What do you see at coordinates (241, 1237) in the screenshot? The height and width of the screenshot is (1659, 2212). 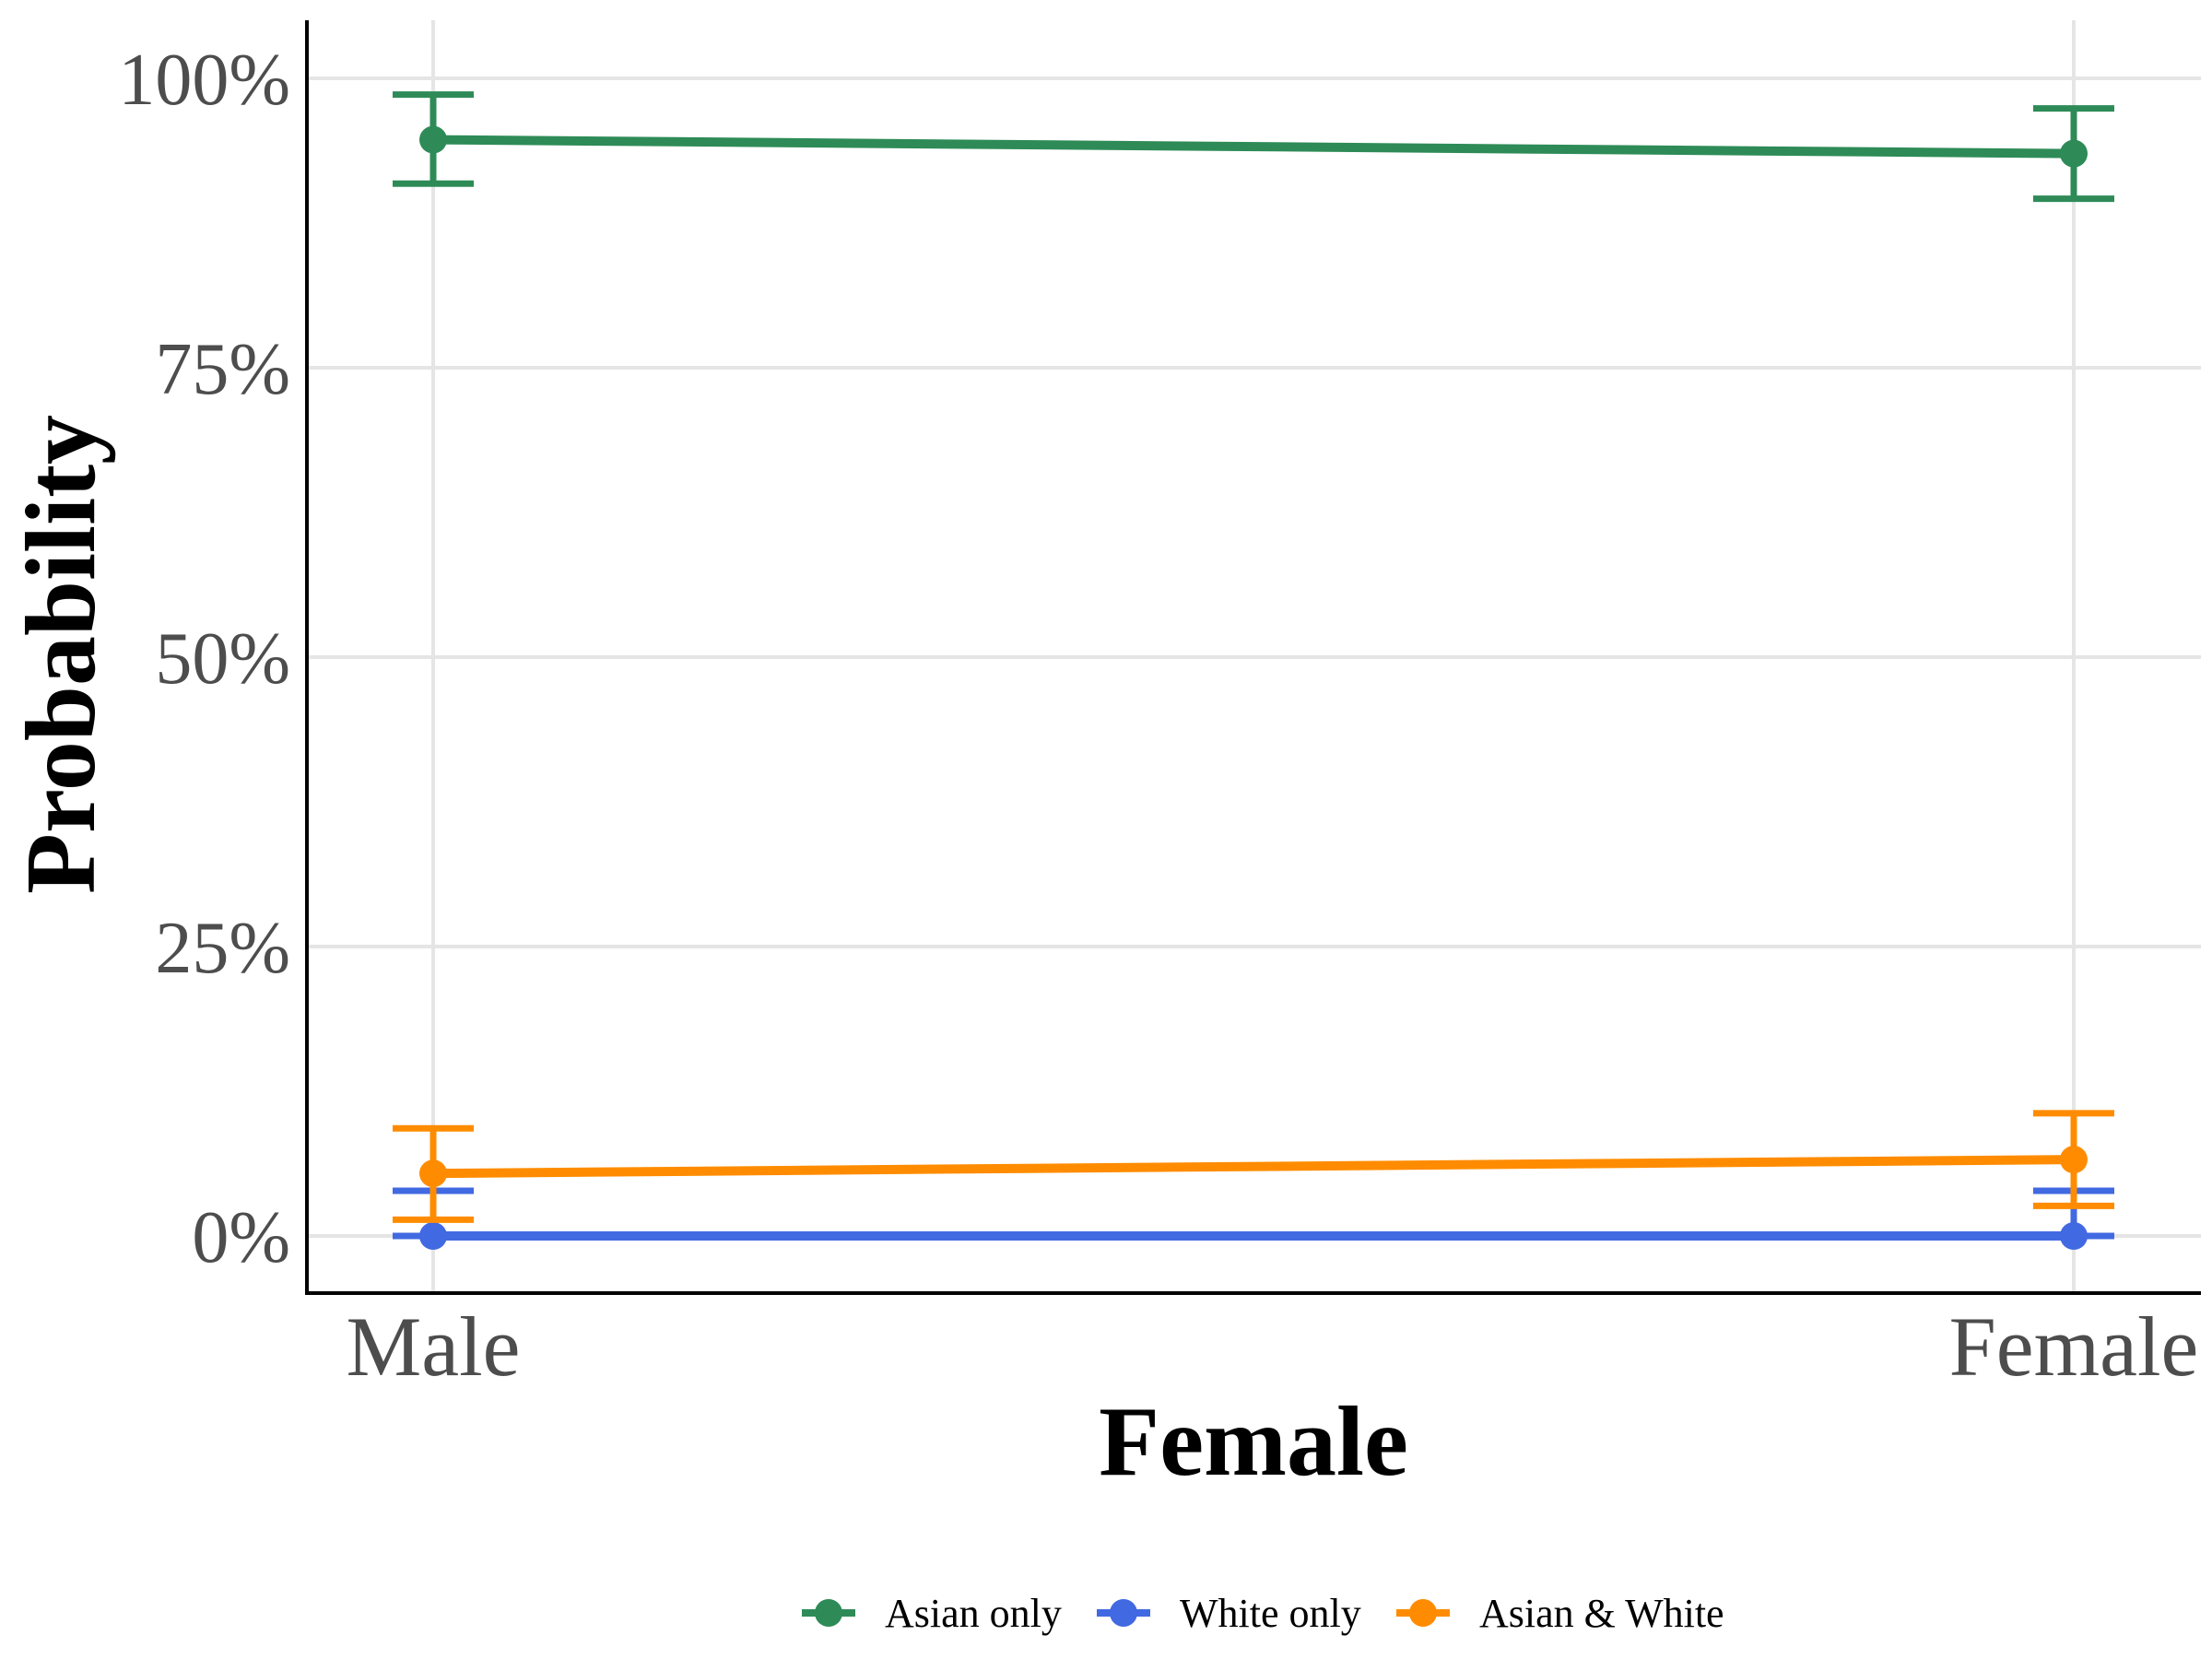 I see `y-tick-label: 0%` at bounding box center [241, 1237].